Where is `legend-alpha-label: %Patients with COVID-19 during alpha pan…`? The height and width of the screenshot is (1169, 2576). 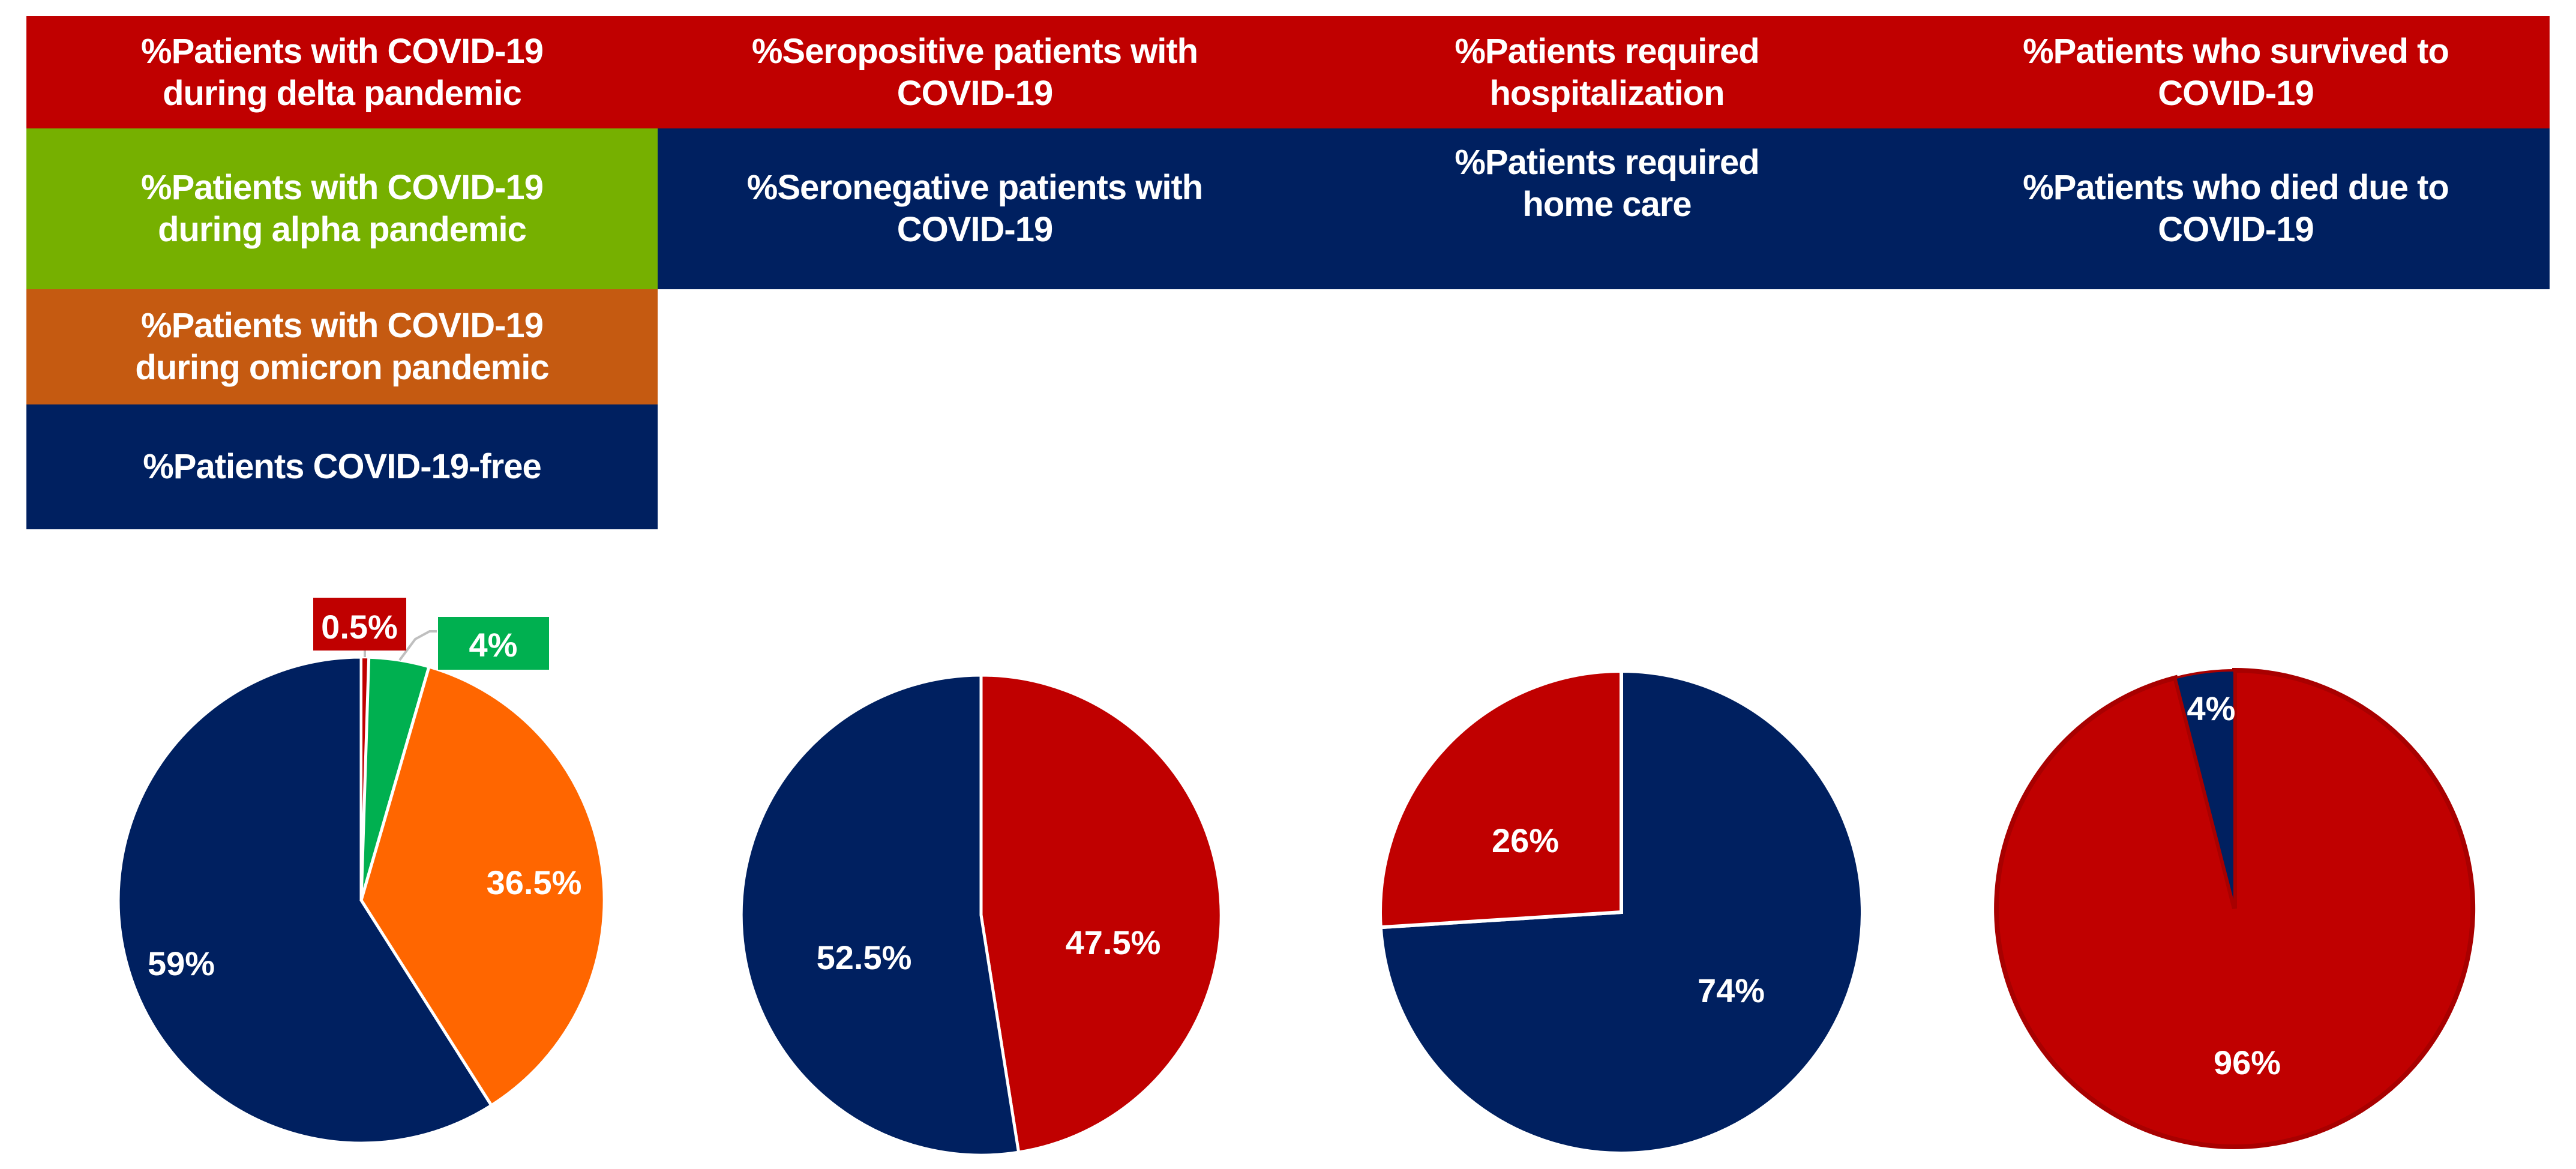
legend-alpha-label: %Patients with COVID-19 during alpha pan… is located at coordinates (342, 209).